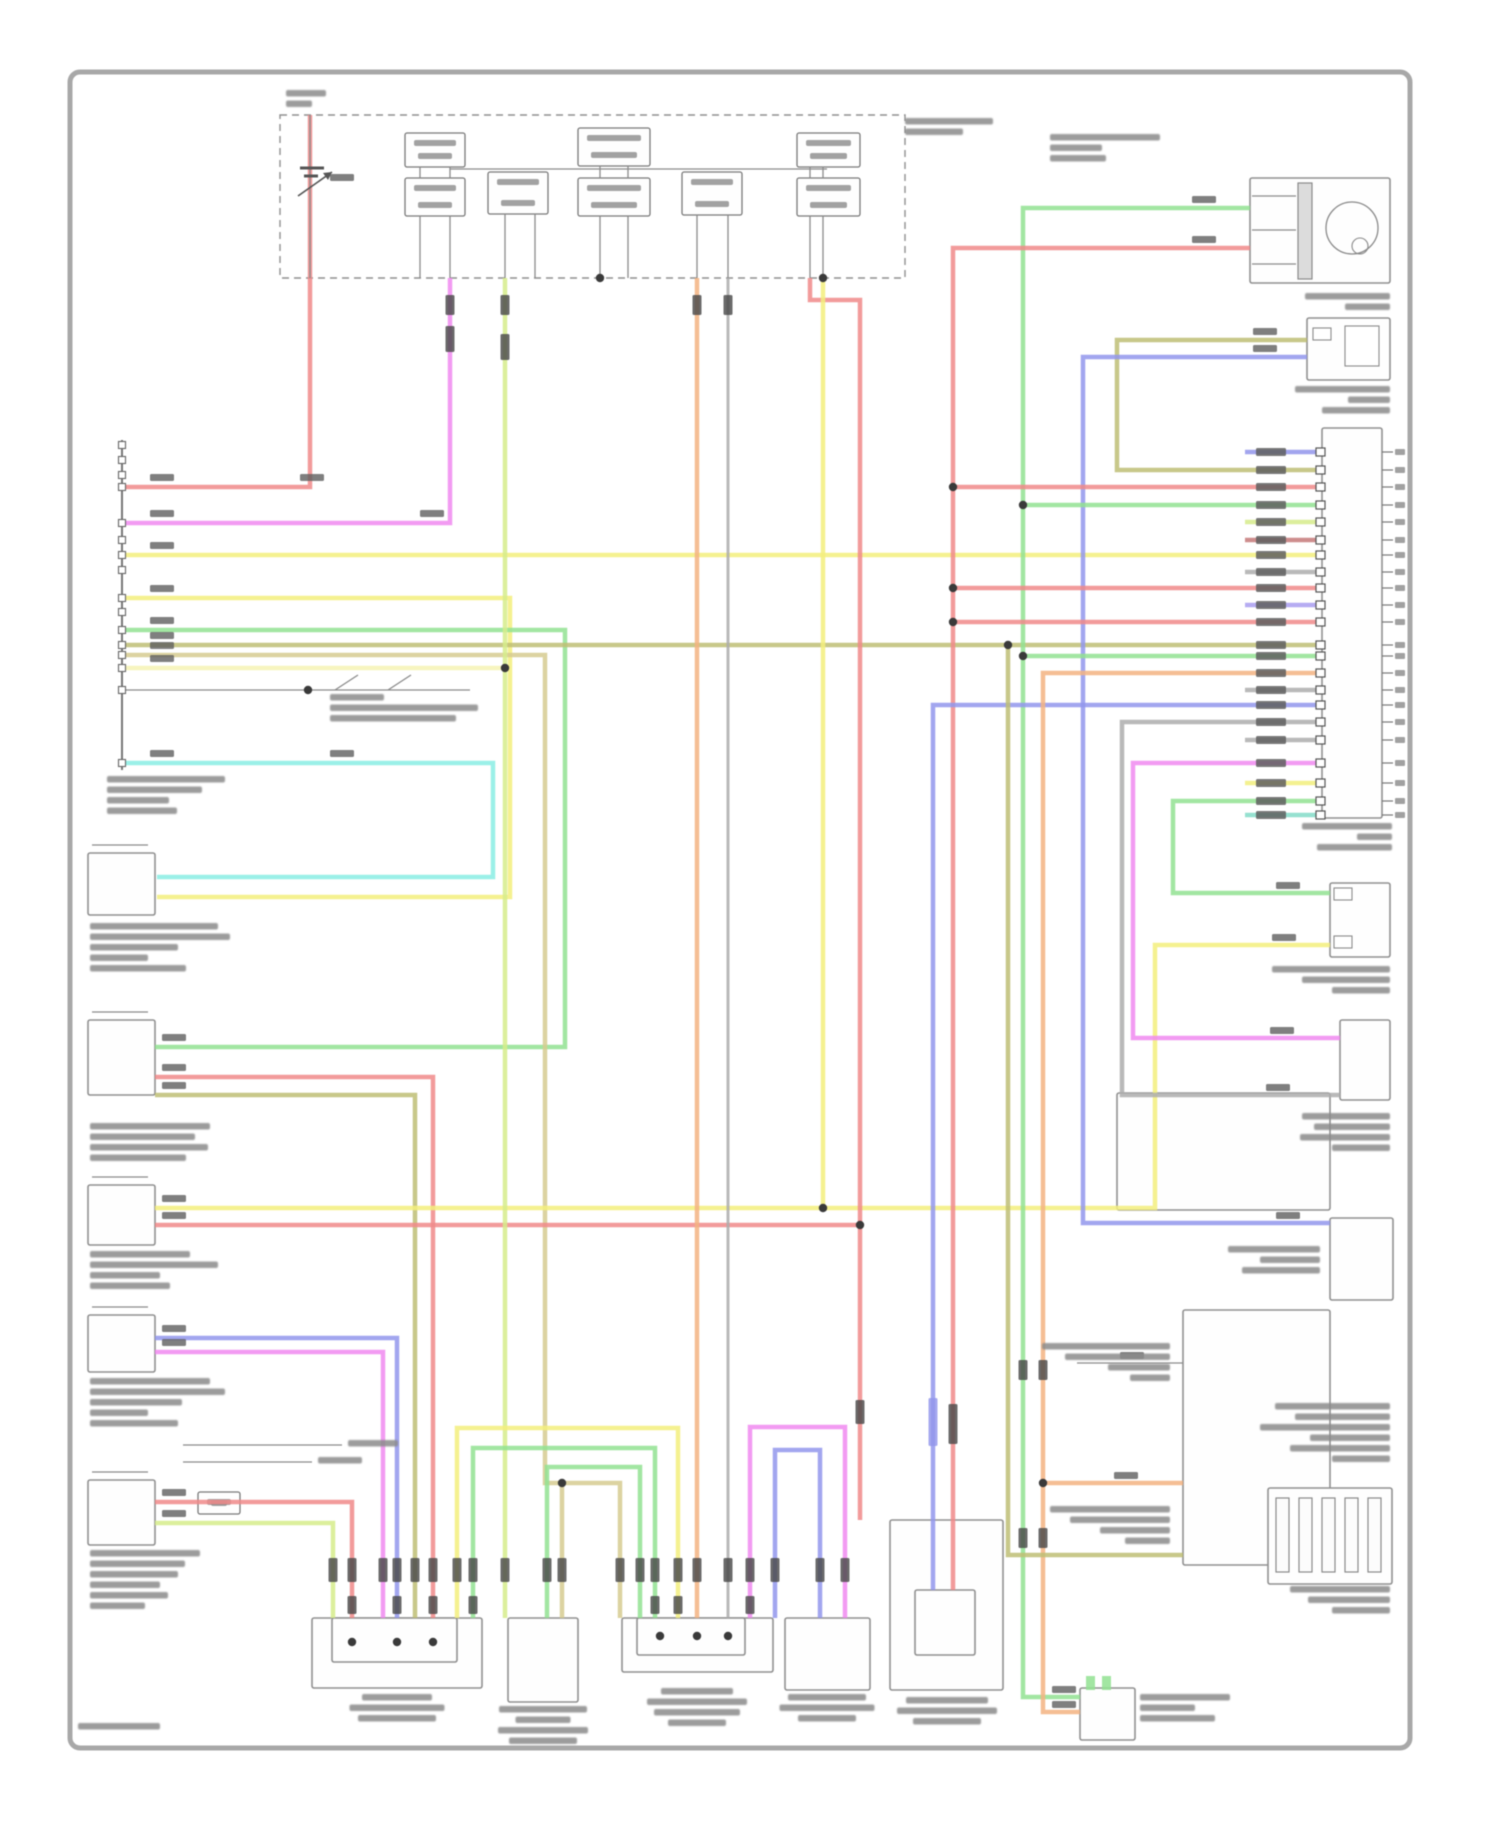  Describe the element at coordinates (1340, 1600) in the screenshot. I see `label-dlc-label` at that location.